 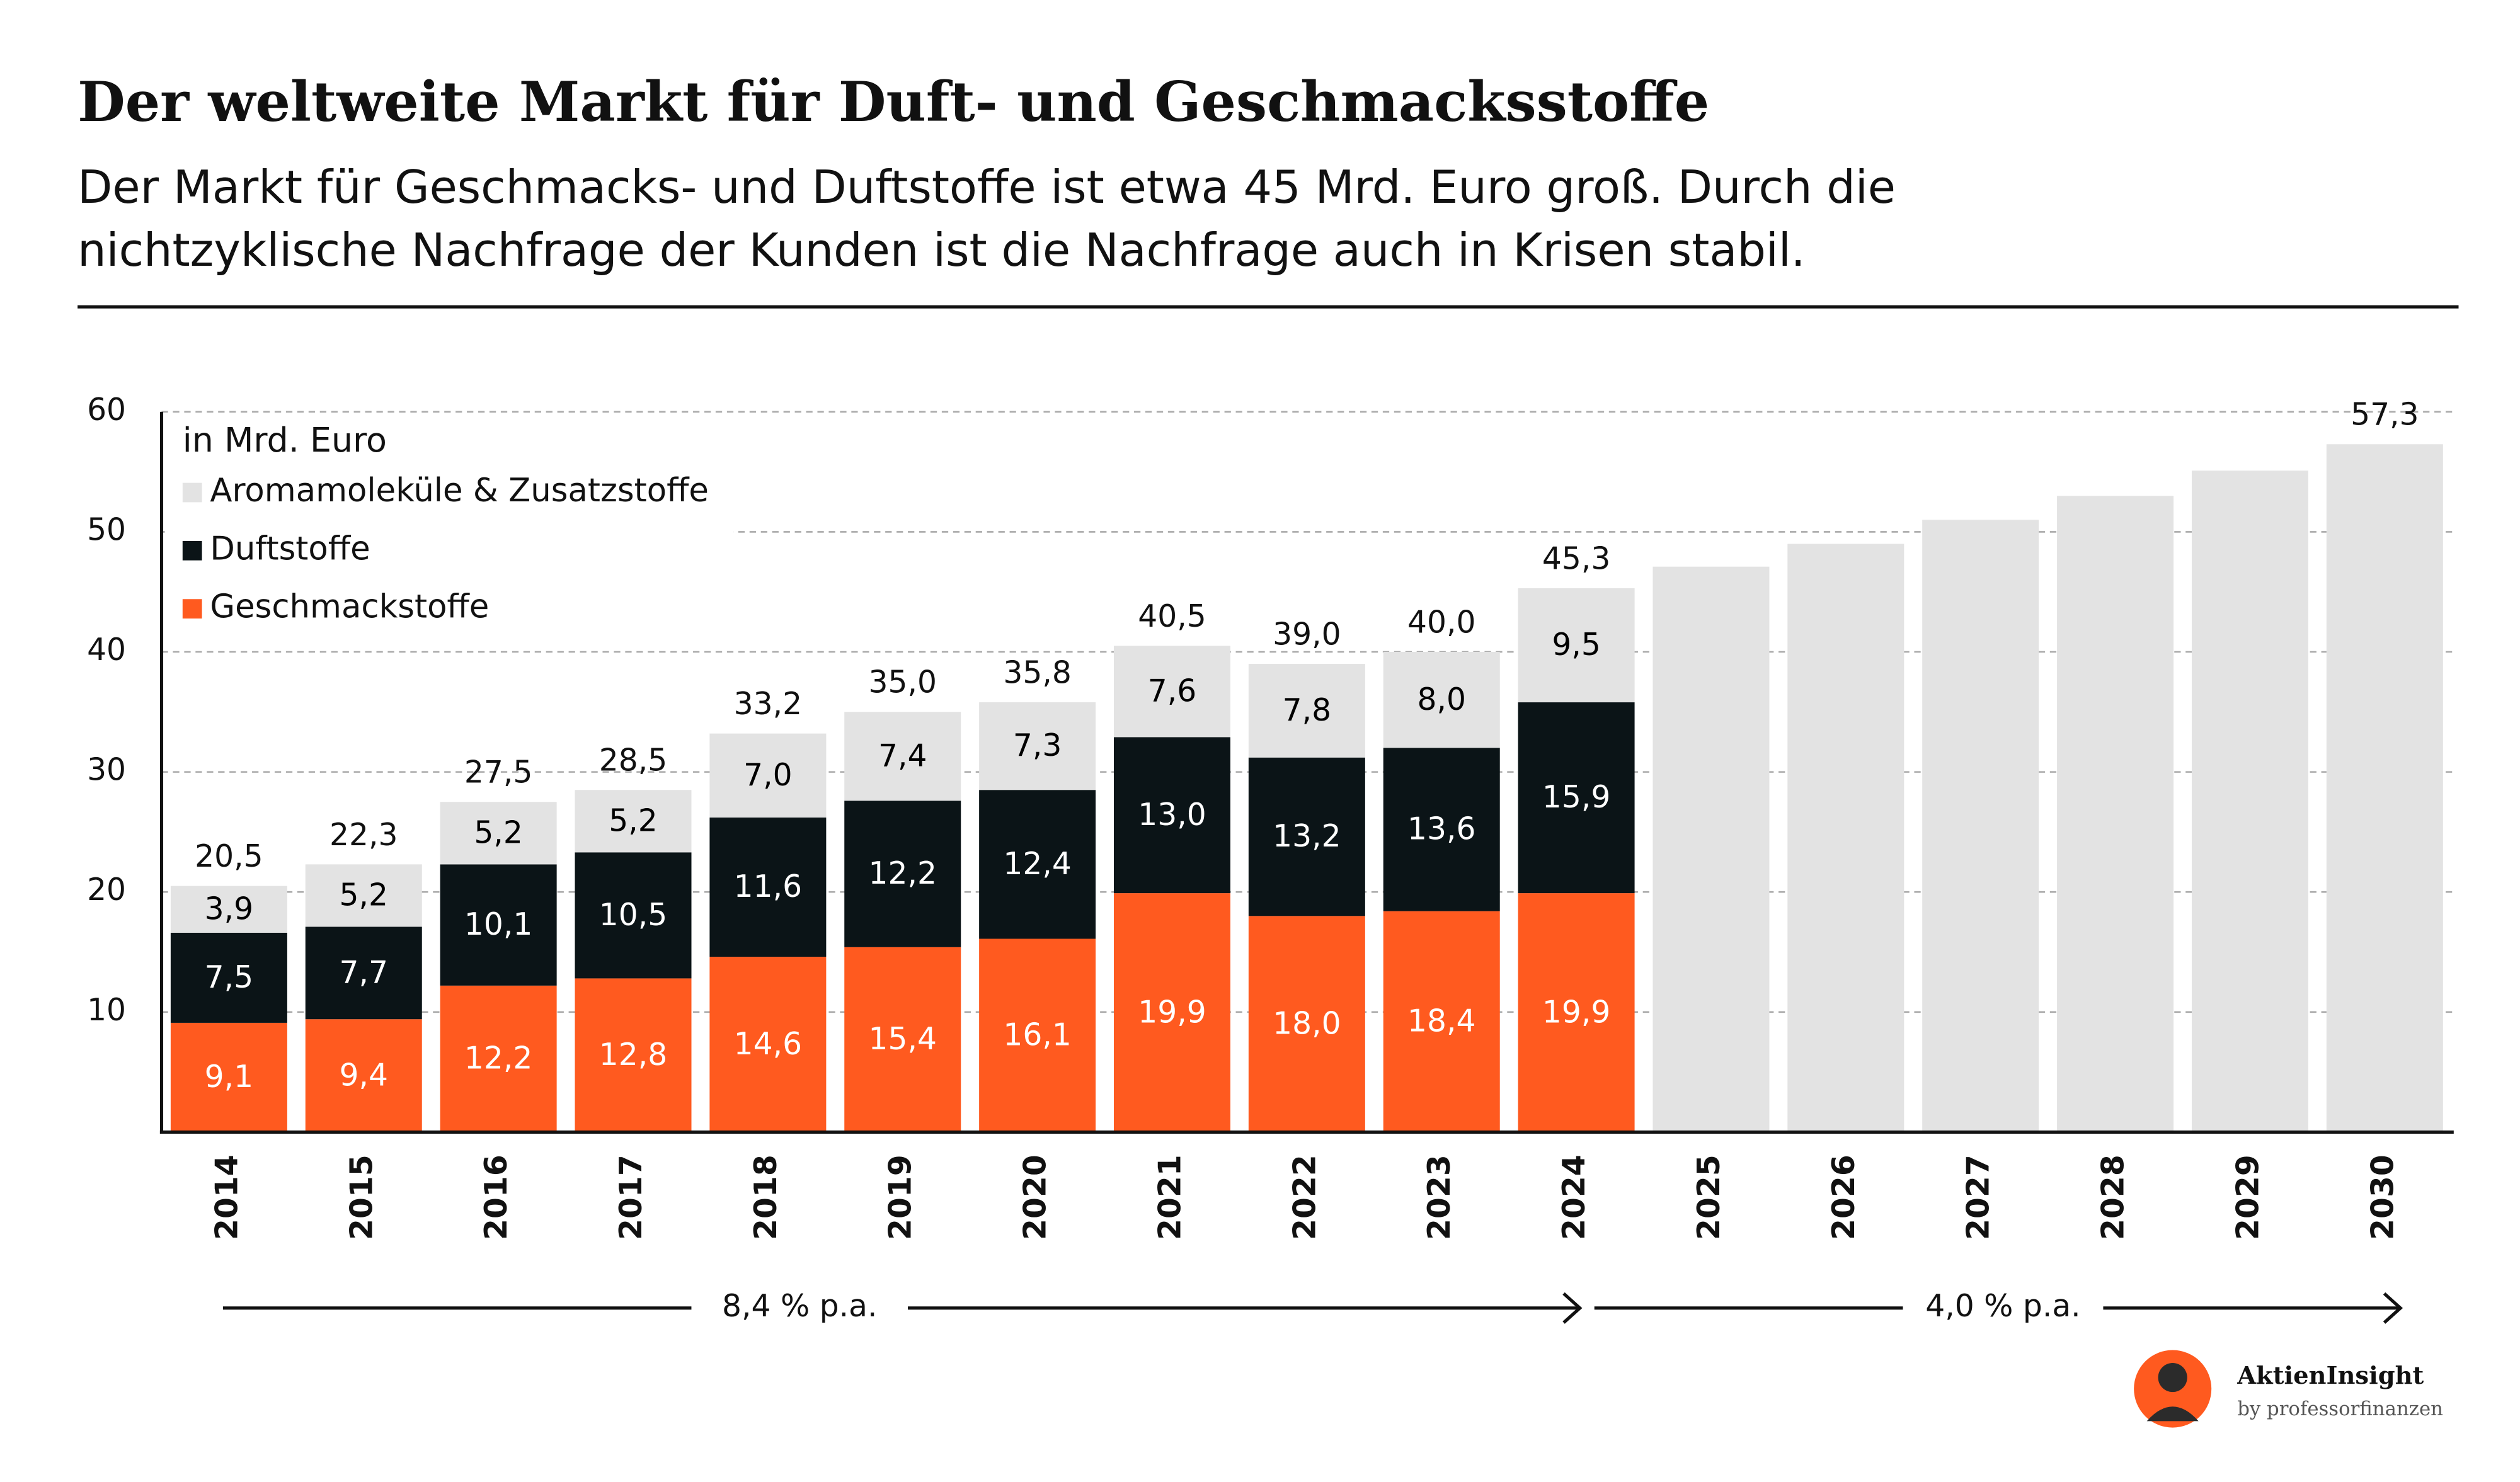 I want to click on data-label: 7,3, so click(x=1037, y=745).